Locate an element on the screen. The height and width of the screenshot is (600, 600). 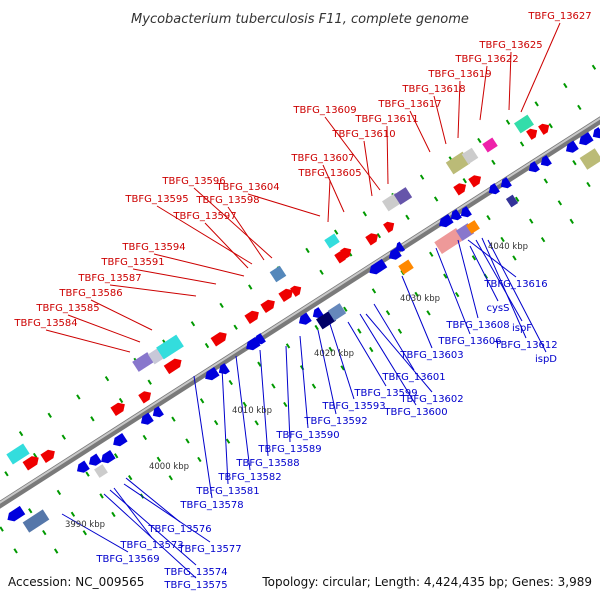
reverse-gene-label: TBFG_13569 is located at coordinates (127, 559).